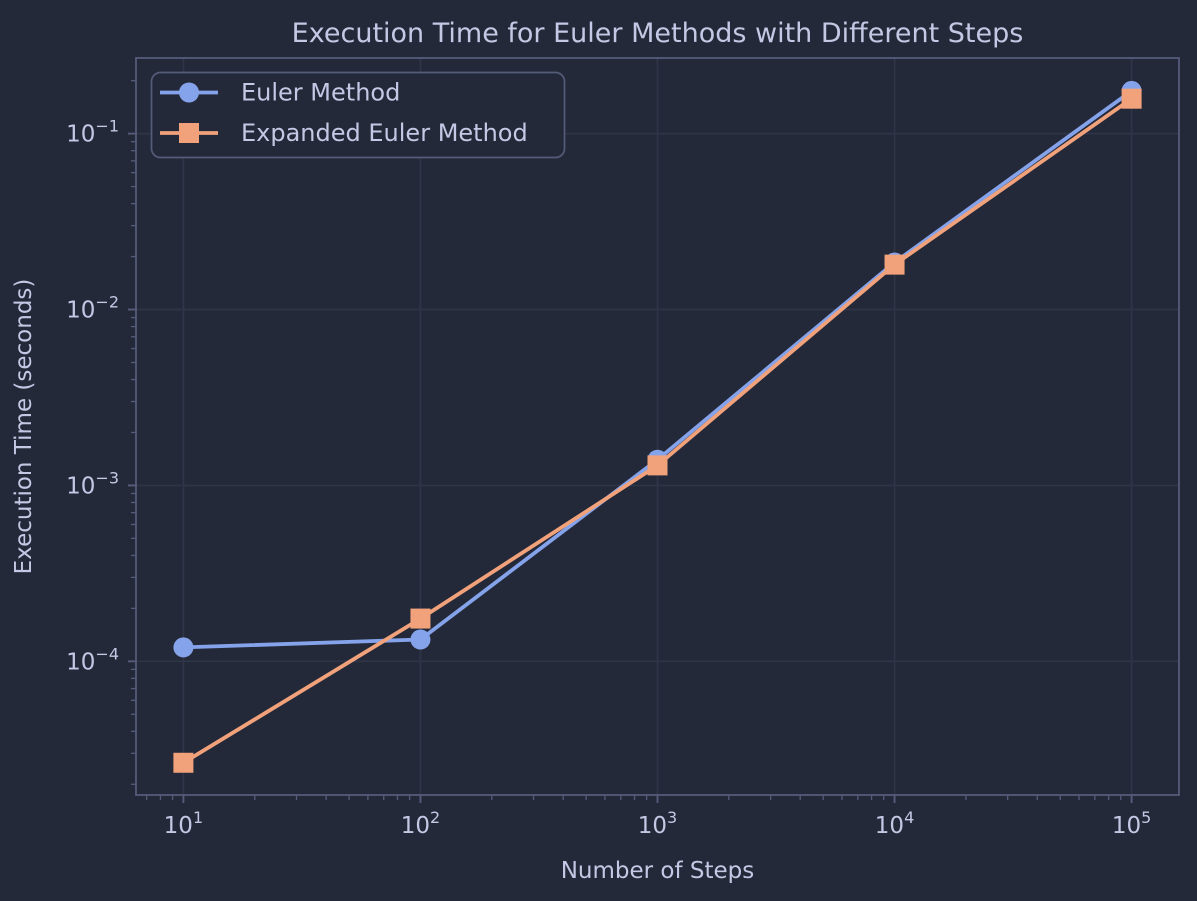 The height and width of the screenshot is (901, 1197). Describe the element at coordinates (320, 93) in the screenshot. I see `legend-label-euler-method: Euler Method` at that location.